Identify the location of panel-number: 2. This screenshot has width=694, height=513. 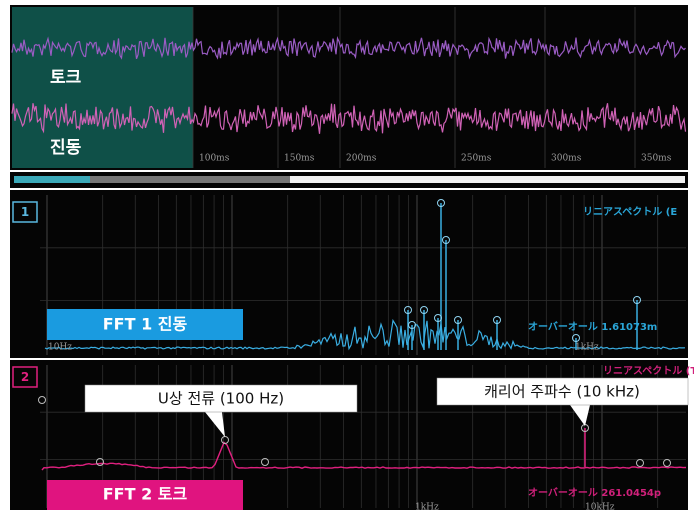
(25, 377).